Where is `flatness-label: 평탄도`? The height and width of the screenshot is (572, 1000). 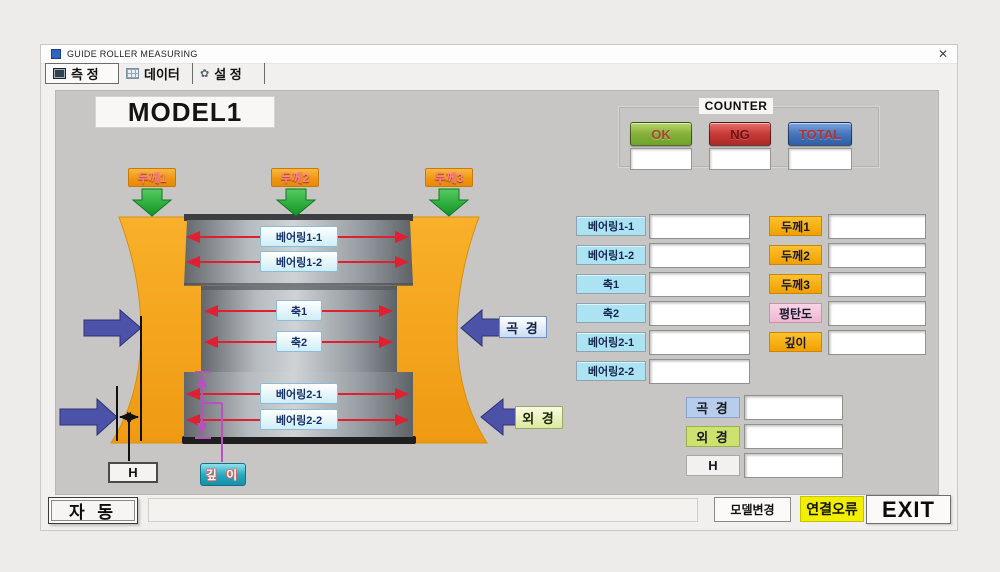 flatness-label: 평탄도 is located at coordinates (795, 313).